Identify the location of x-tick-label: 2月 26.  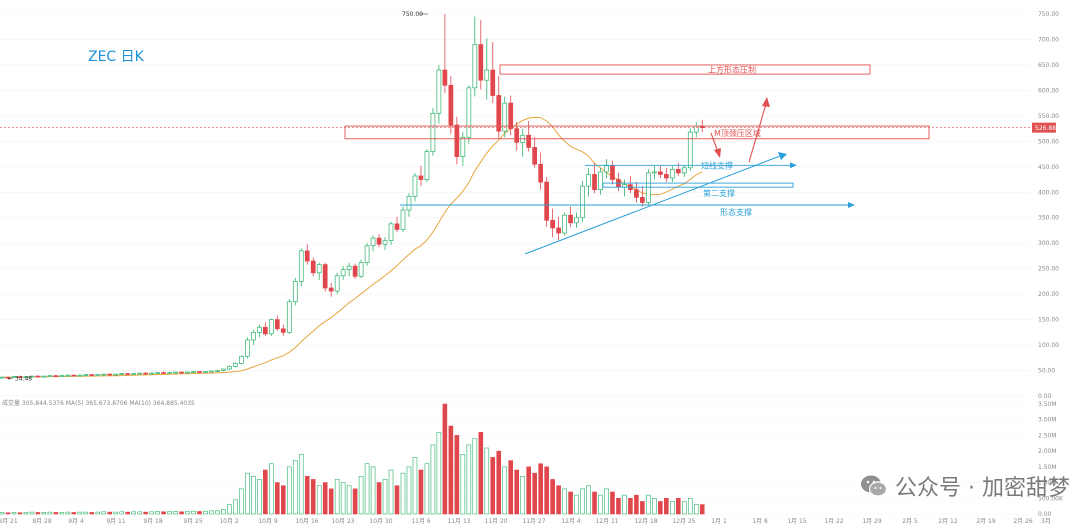
(1023, 521).